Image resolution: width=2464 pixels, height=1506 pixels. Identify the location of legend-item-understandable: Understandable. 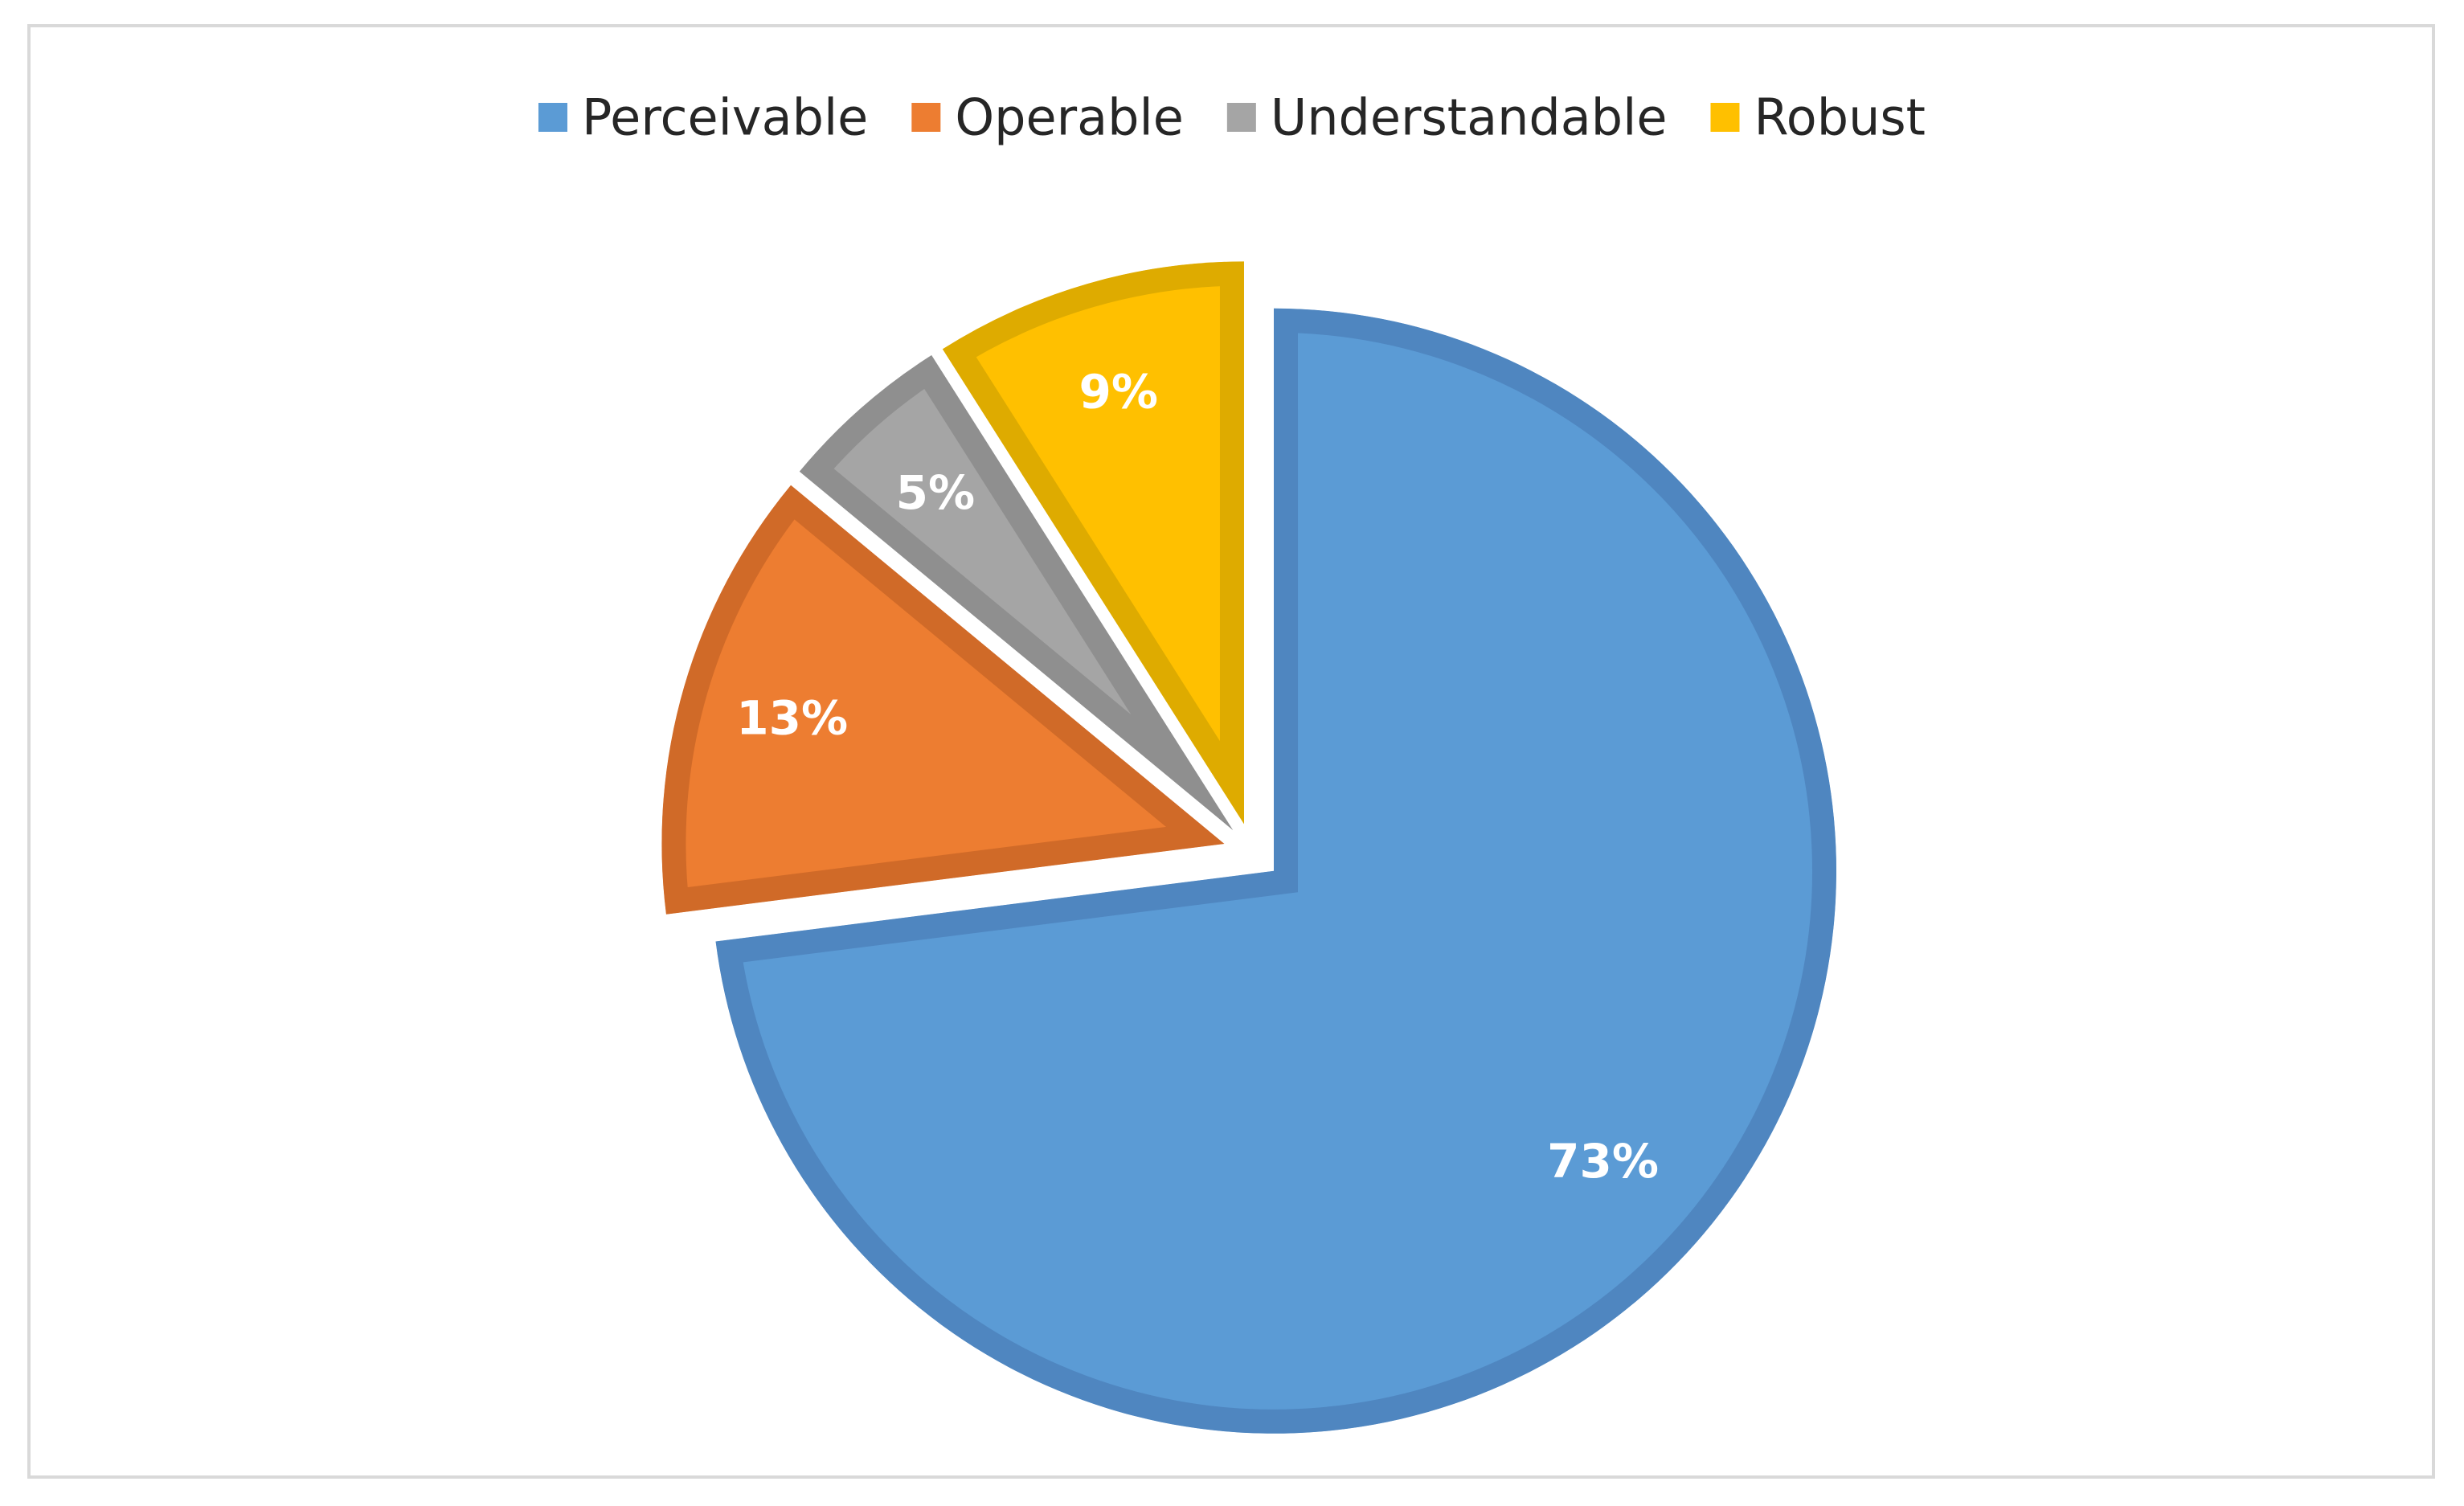
(1447, 117).